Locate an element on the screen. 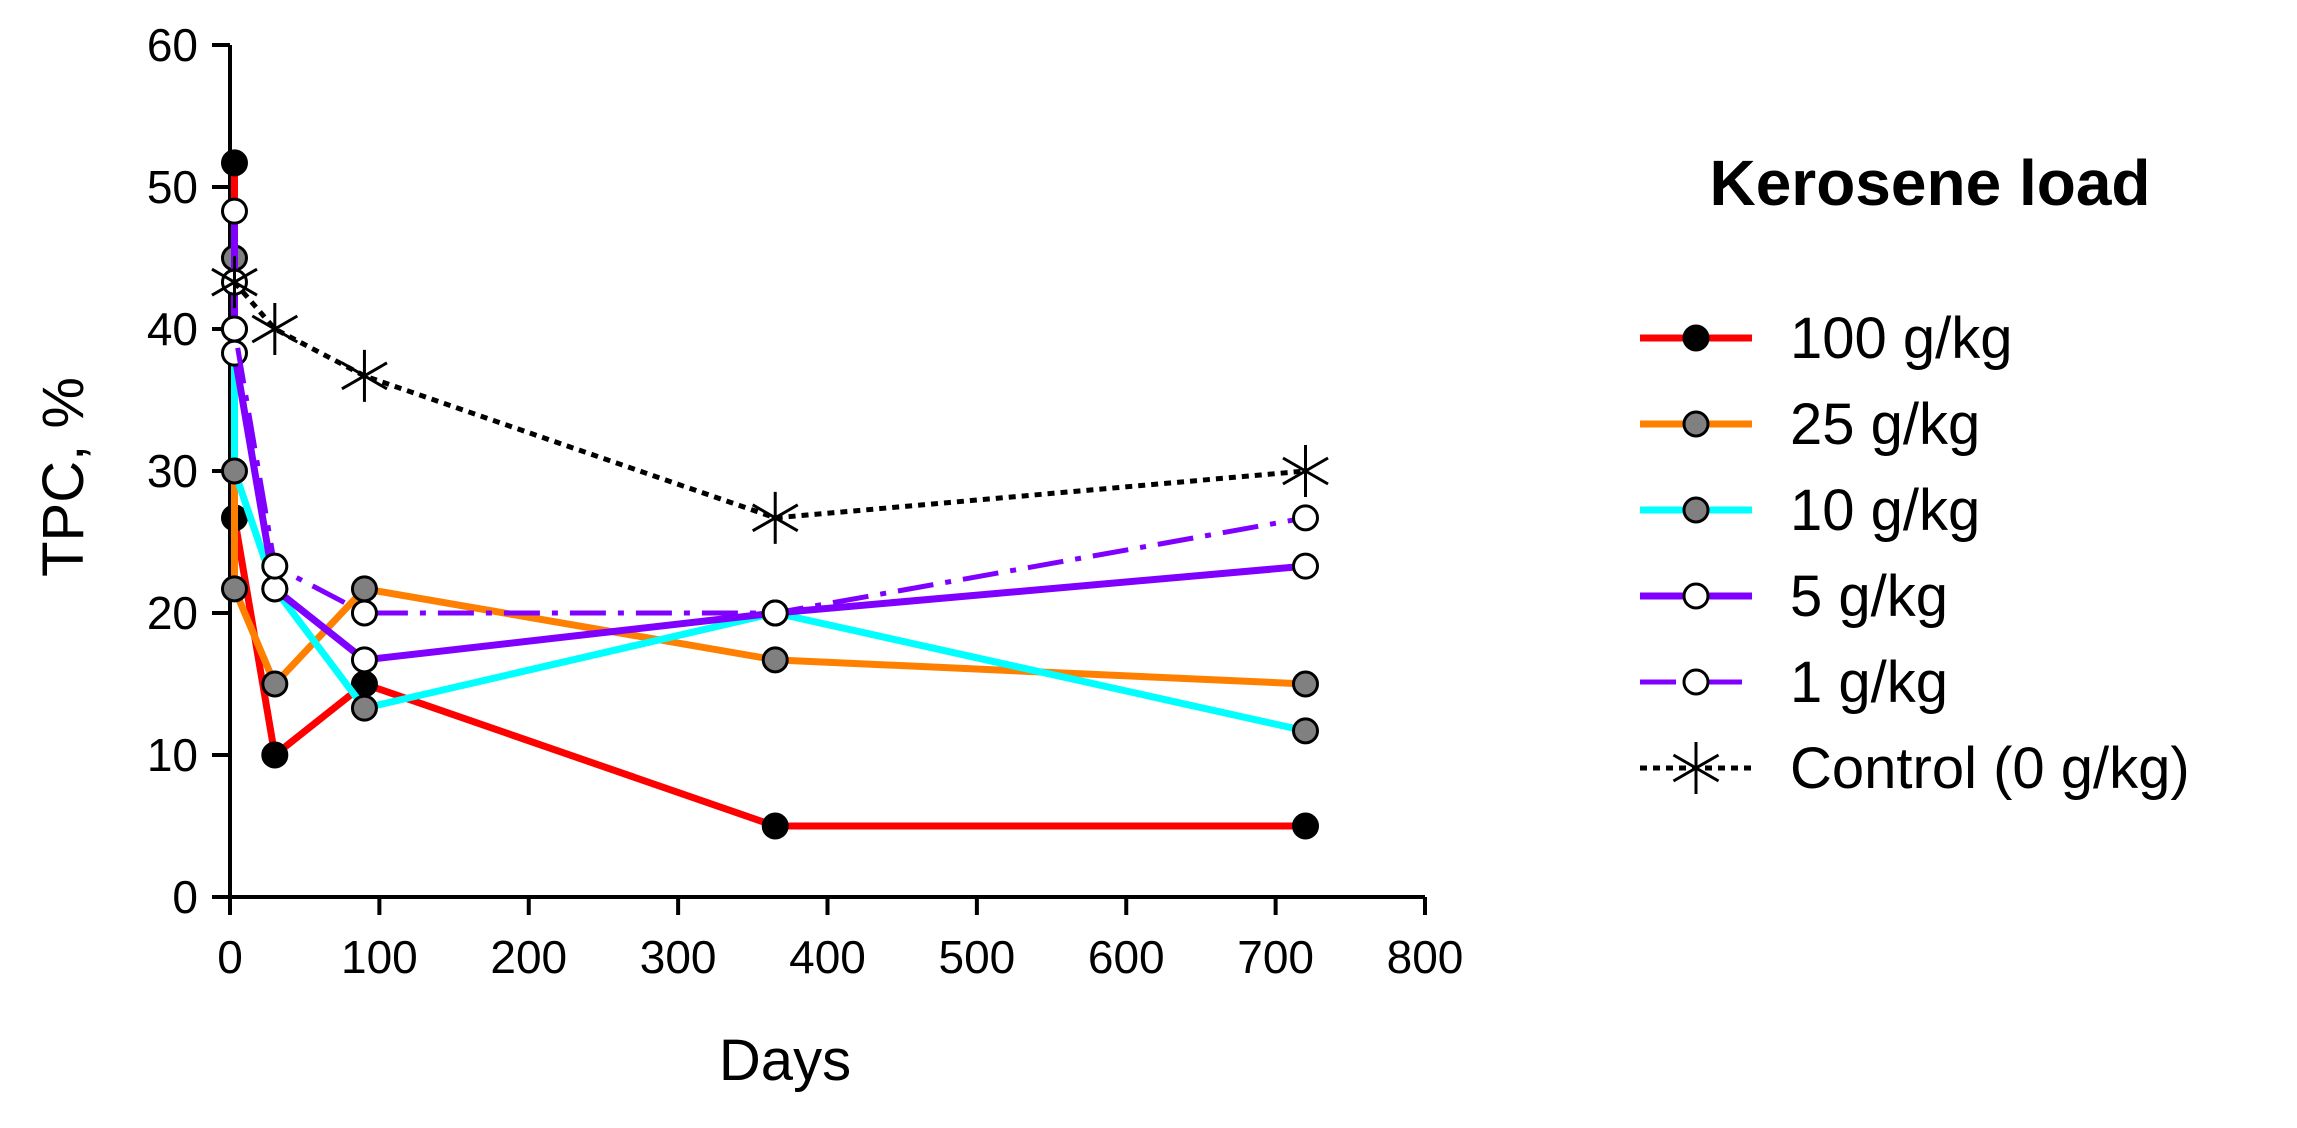 The height and width of the screenshot is (1128, 2297). legend-title: Kerosene load is located at coordinates (1929, 183).